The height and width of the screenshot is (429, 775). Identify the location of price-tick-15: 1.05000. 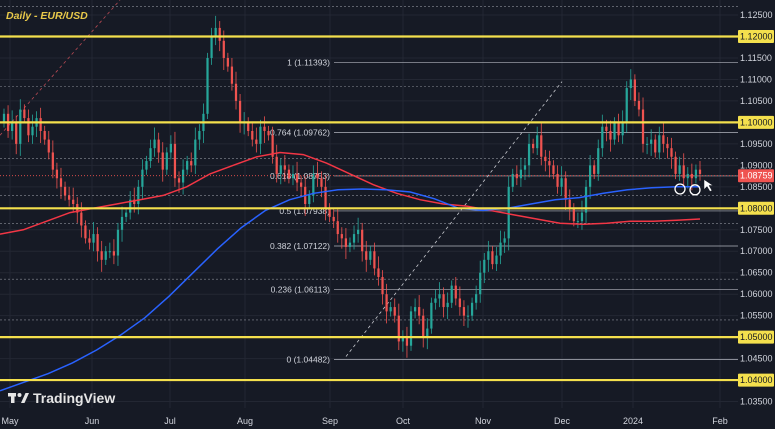
(756, 337).